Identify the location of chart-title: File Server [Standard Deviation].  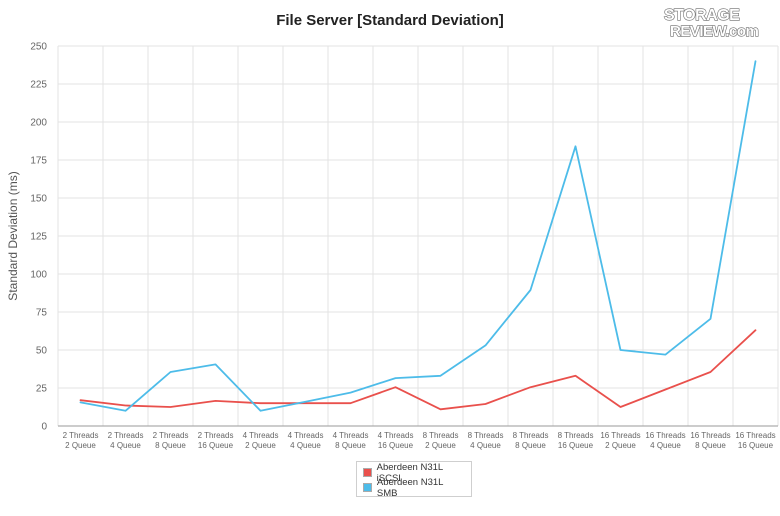
(390, 20).